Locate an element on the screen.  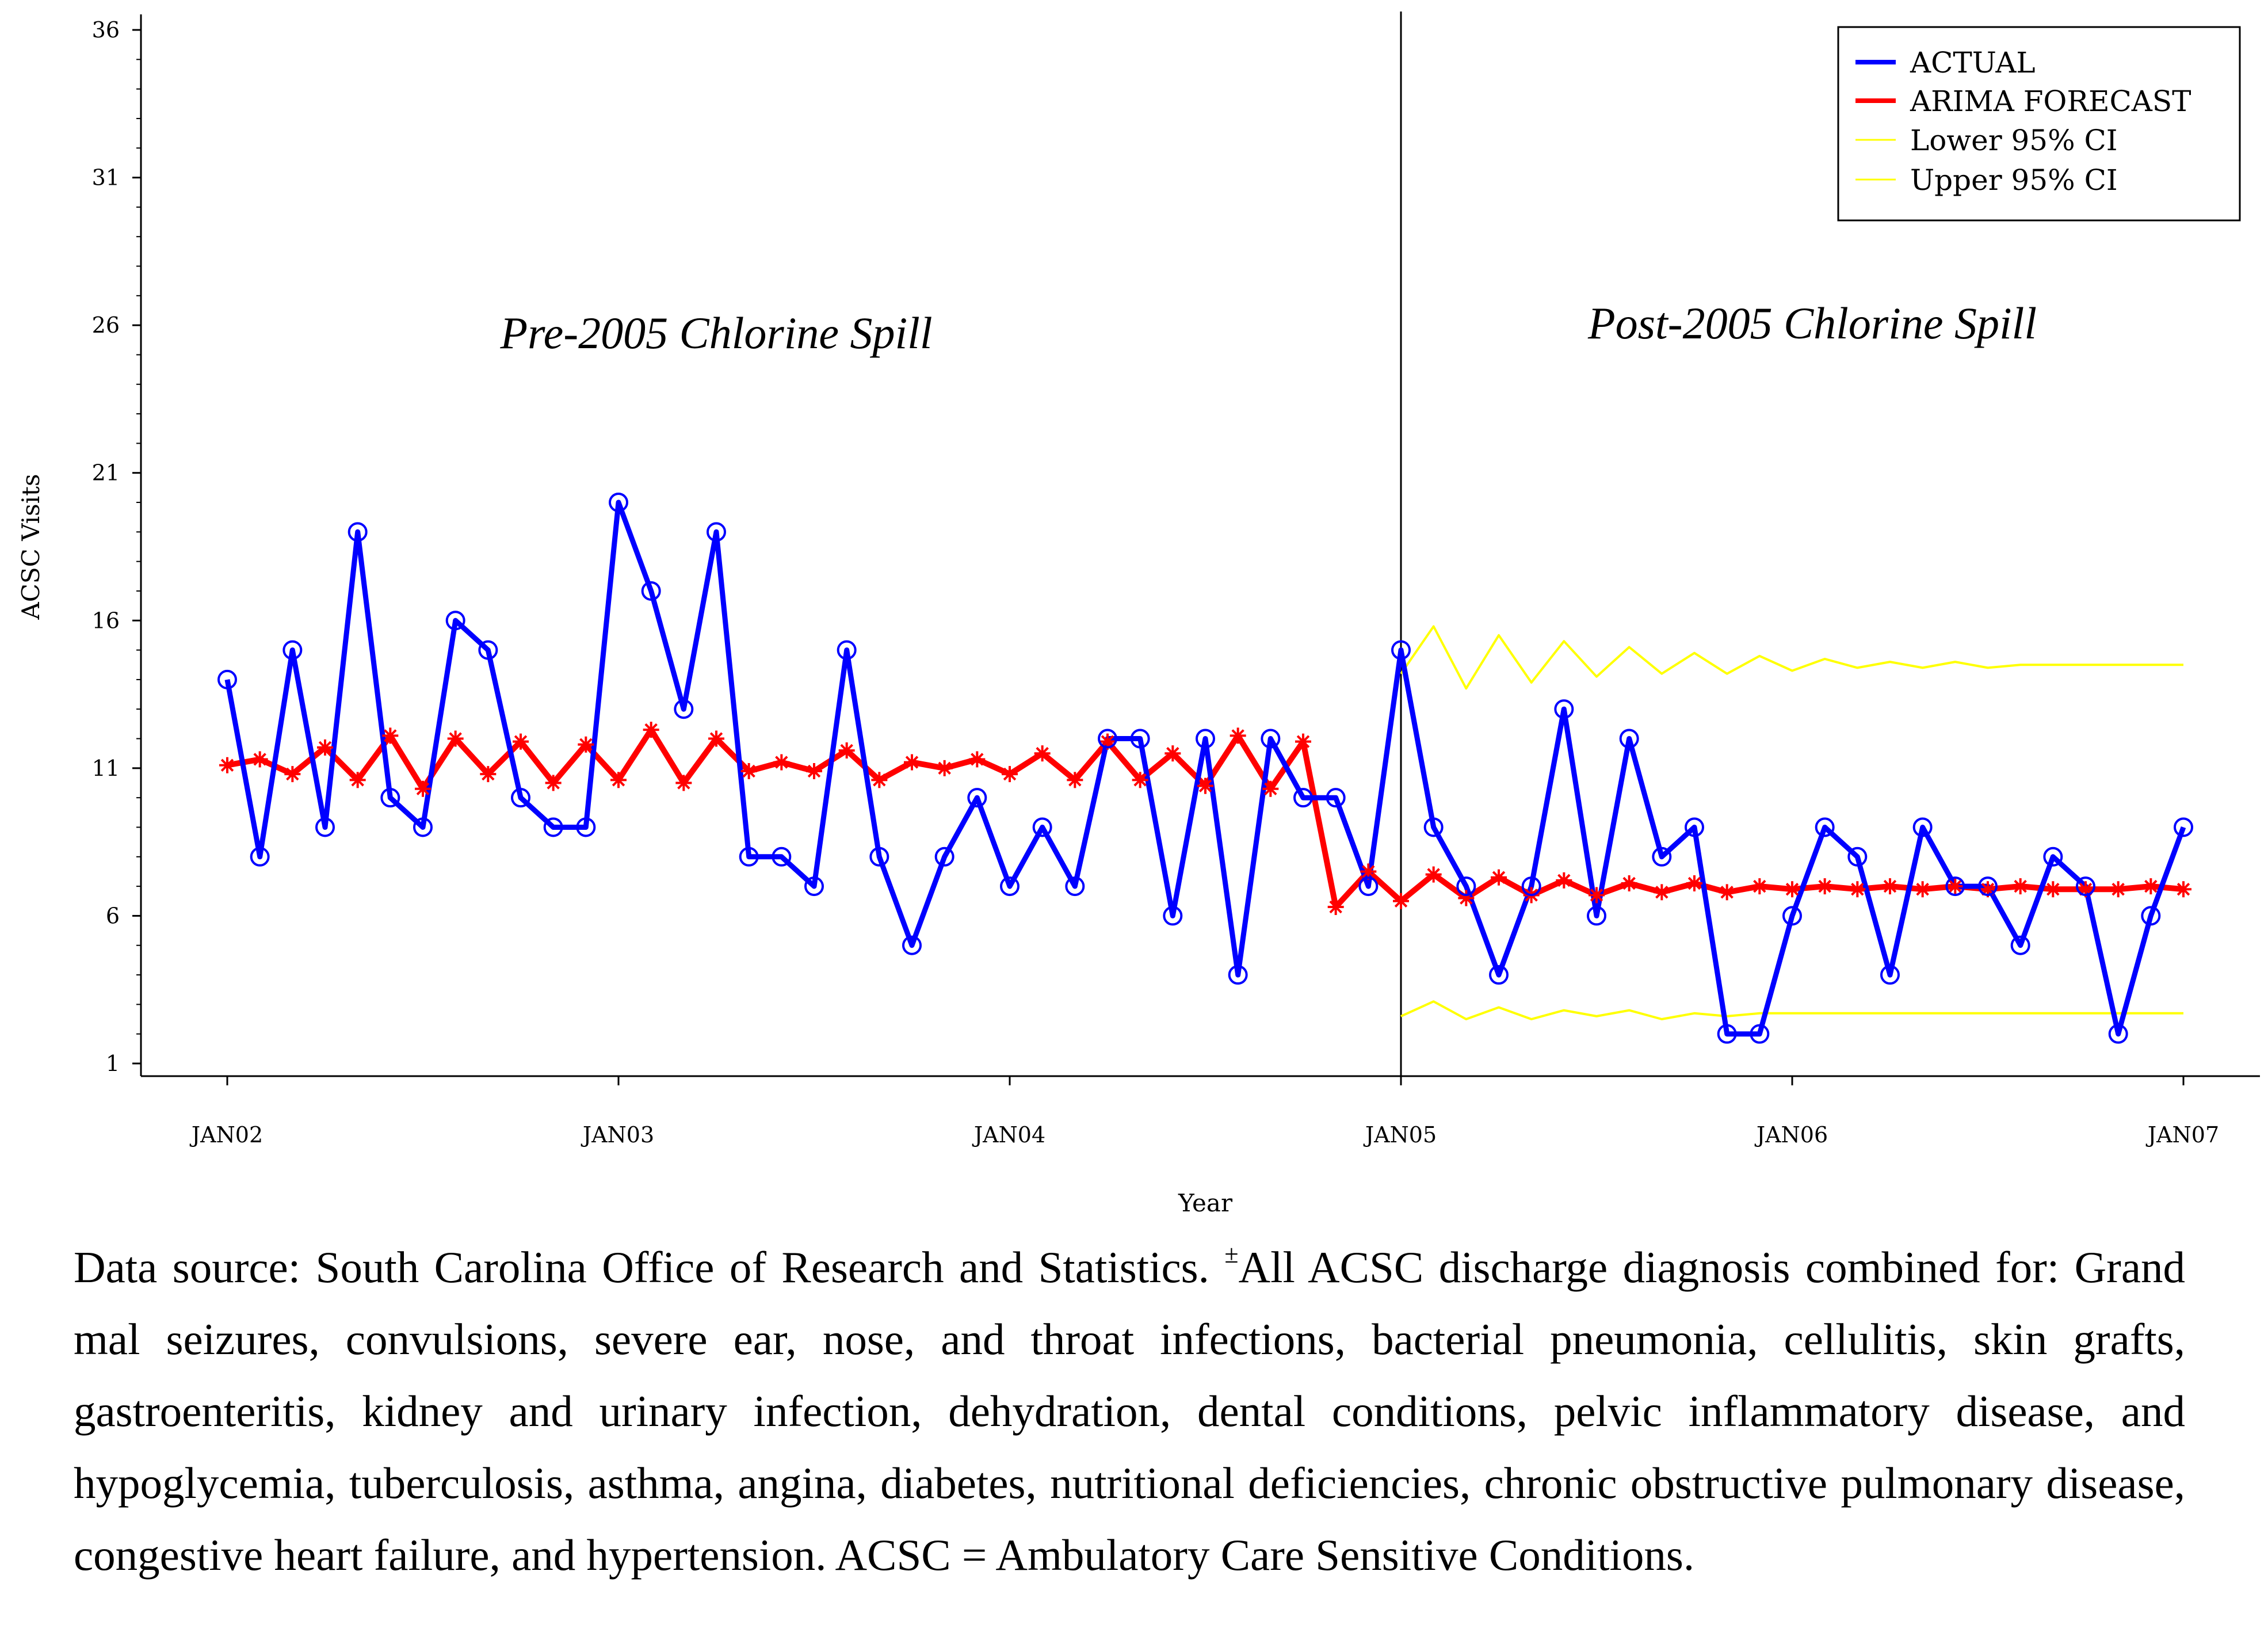
x-tick-label: JAN04 is located at coordinates (1008, 1134).